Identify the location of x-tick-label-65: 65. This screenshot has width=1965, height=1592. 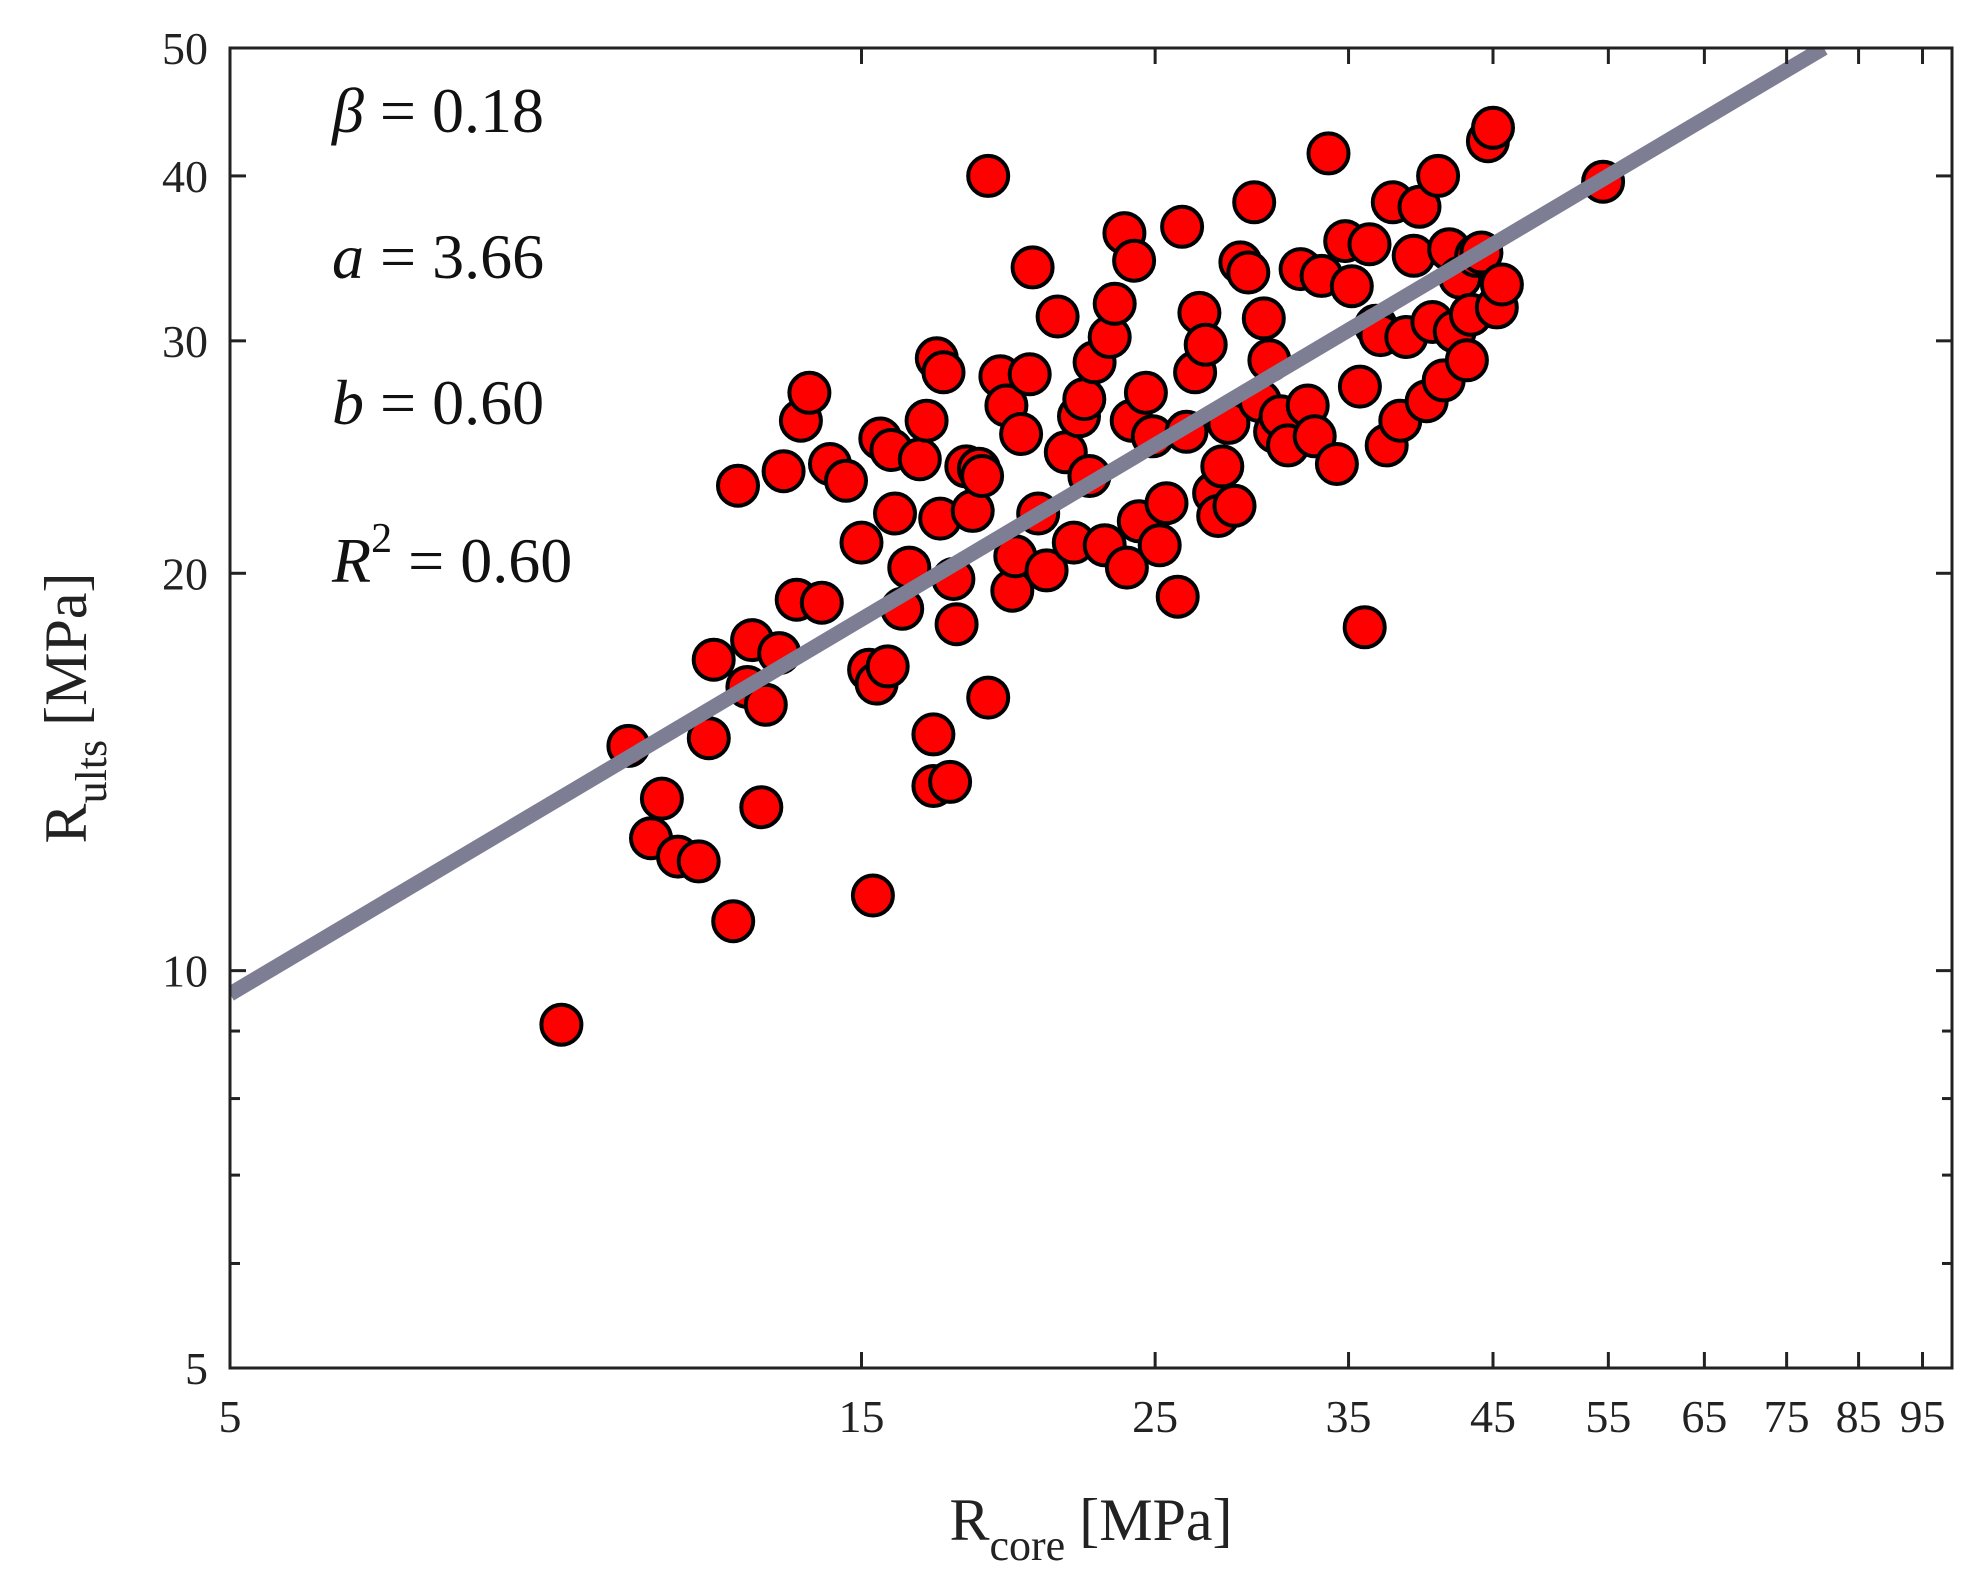
(1704, 1416).